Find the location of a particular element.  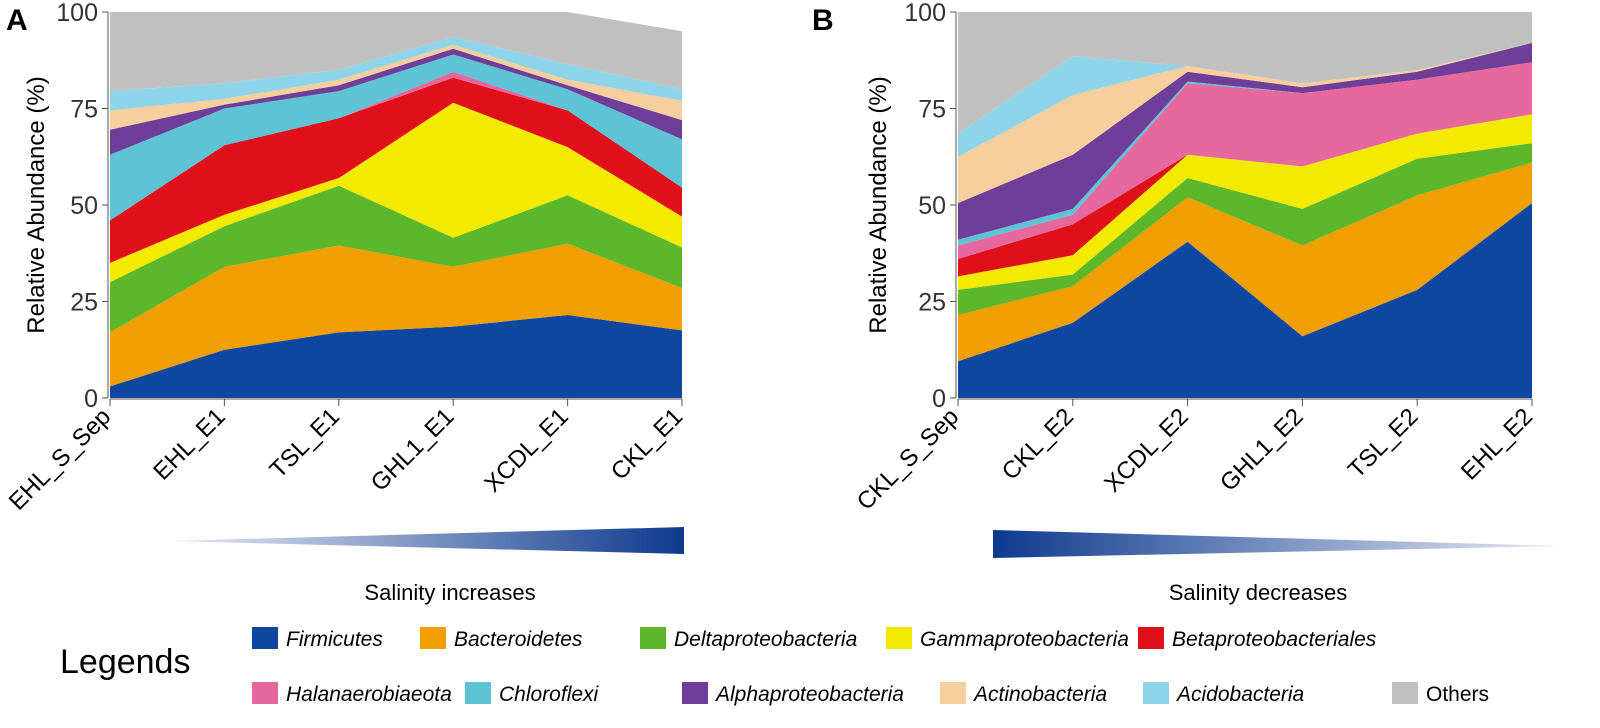

area-halanaerobiaeota-b is located at coordinates (1245, 161).